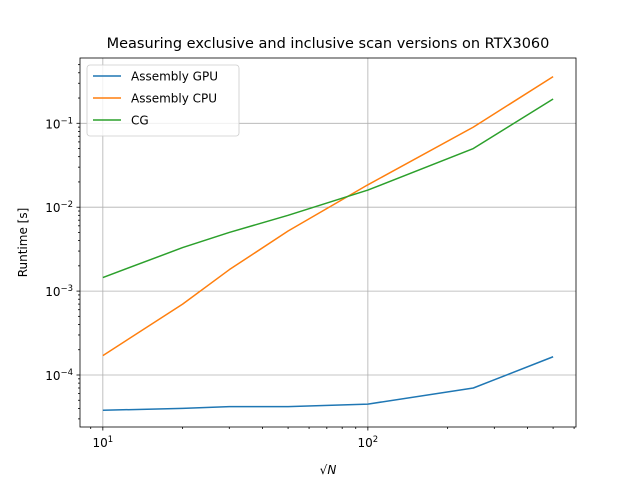  I want to click on y-axis-label: Runtime [s], so click(23, 243).